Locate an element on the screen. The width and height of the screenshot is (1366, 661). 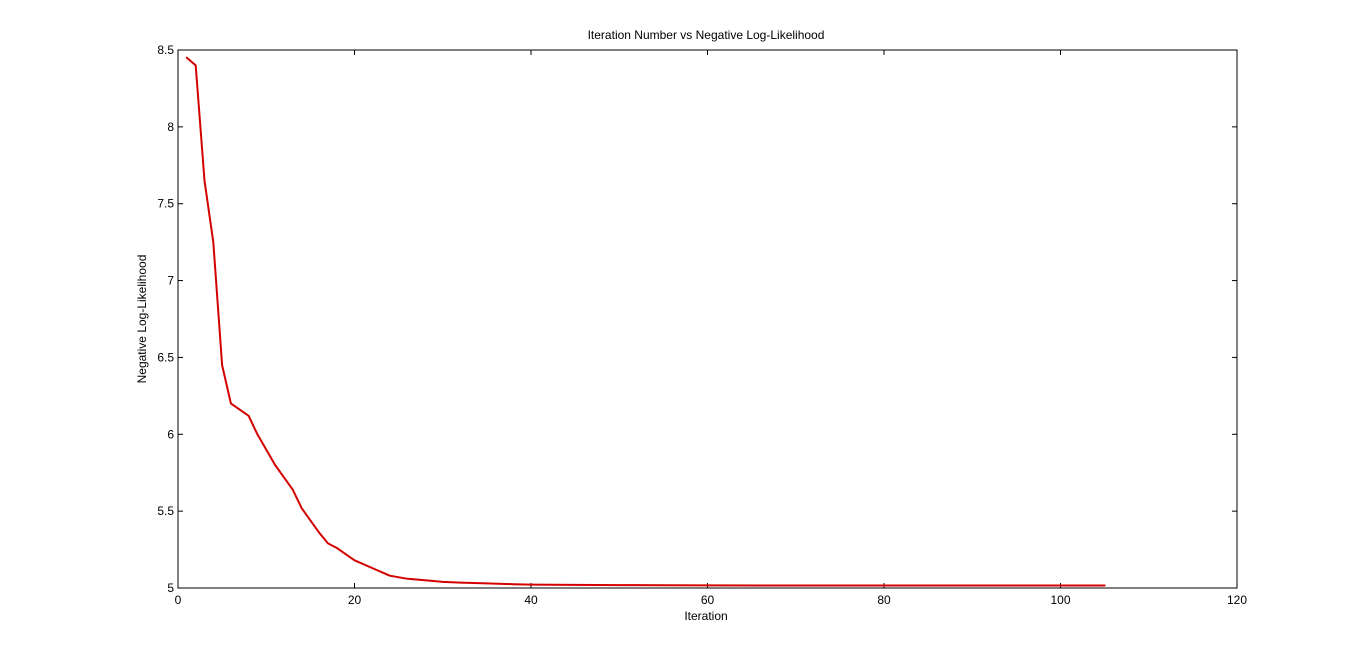
x-tick-label: 0 is located at coordinates (178, 600).